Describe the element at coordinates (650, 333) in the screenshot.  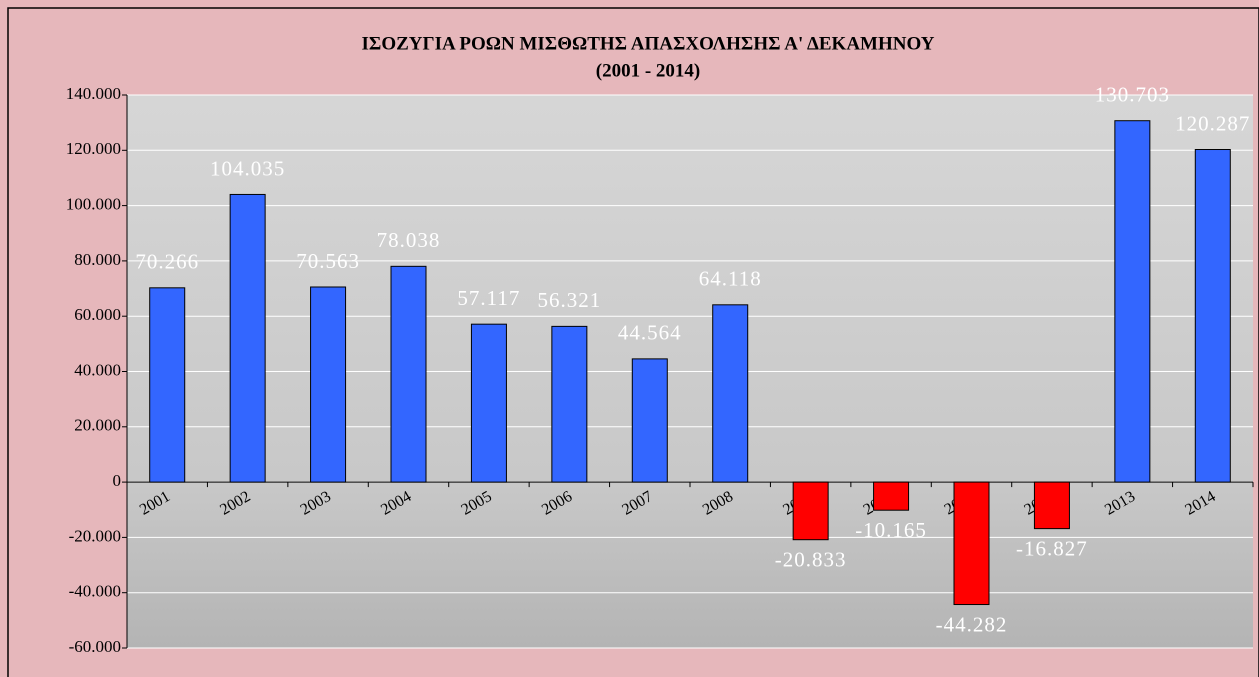
I see `value-label: 44.564` at that location.